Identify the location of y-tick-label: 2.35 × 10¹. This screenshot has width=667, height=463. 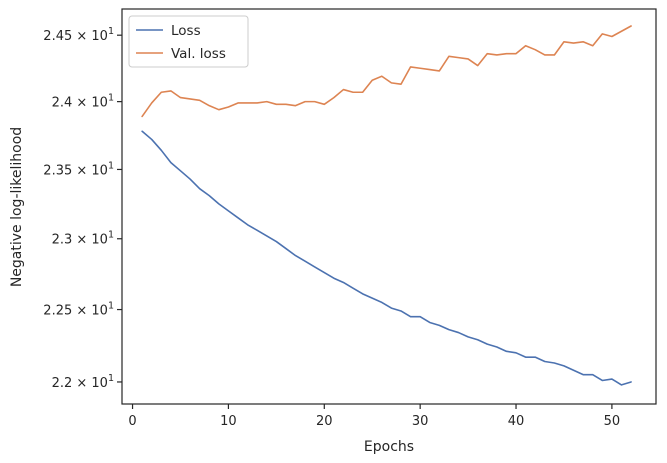
(78, 169).